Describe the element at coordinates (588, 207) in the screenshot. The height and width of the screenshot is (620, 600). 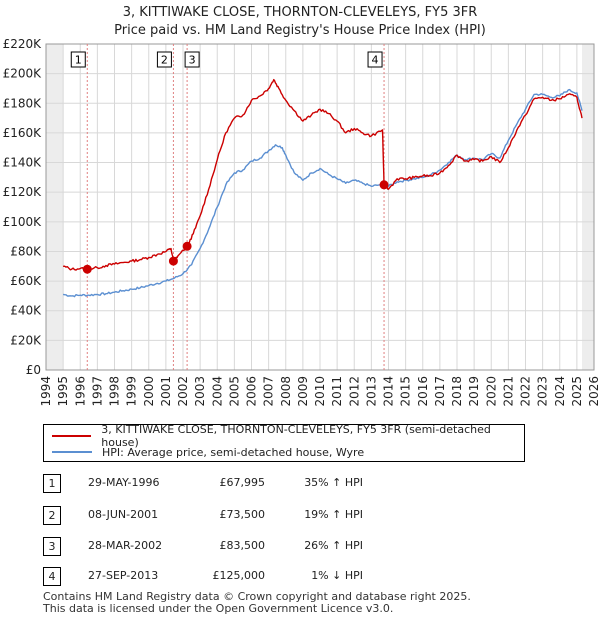
I see `shaded-region-after-data` at that location.